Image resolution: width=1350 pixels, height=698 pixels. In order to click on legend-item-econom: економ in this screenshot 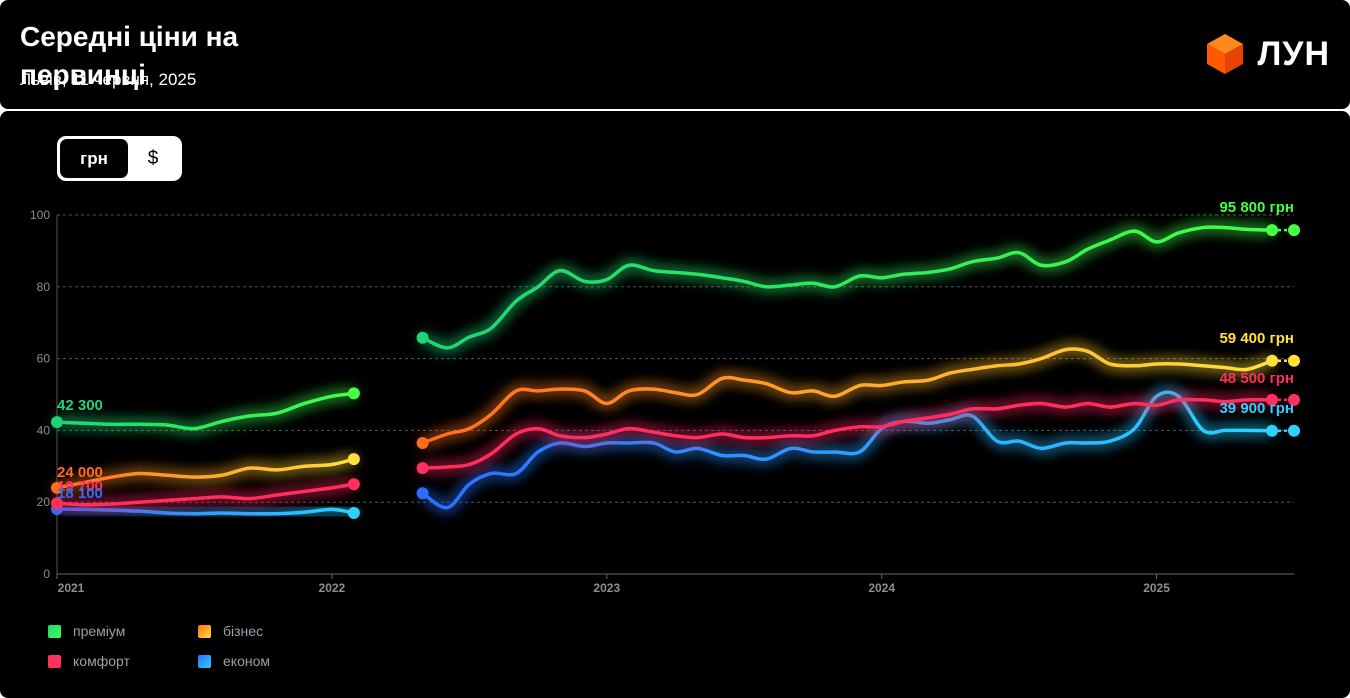, I will do `click(234, 661)`.